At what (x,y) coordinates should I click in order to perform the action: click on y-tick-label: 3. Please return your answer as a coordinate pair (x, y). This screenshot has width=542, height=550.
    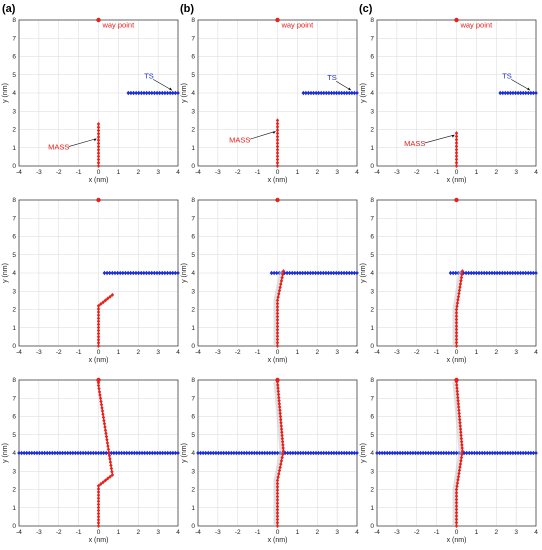
    Looking at the image, I should click on (14, 291).